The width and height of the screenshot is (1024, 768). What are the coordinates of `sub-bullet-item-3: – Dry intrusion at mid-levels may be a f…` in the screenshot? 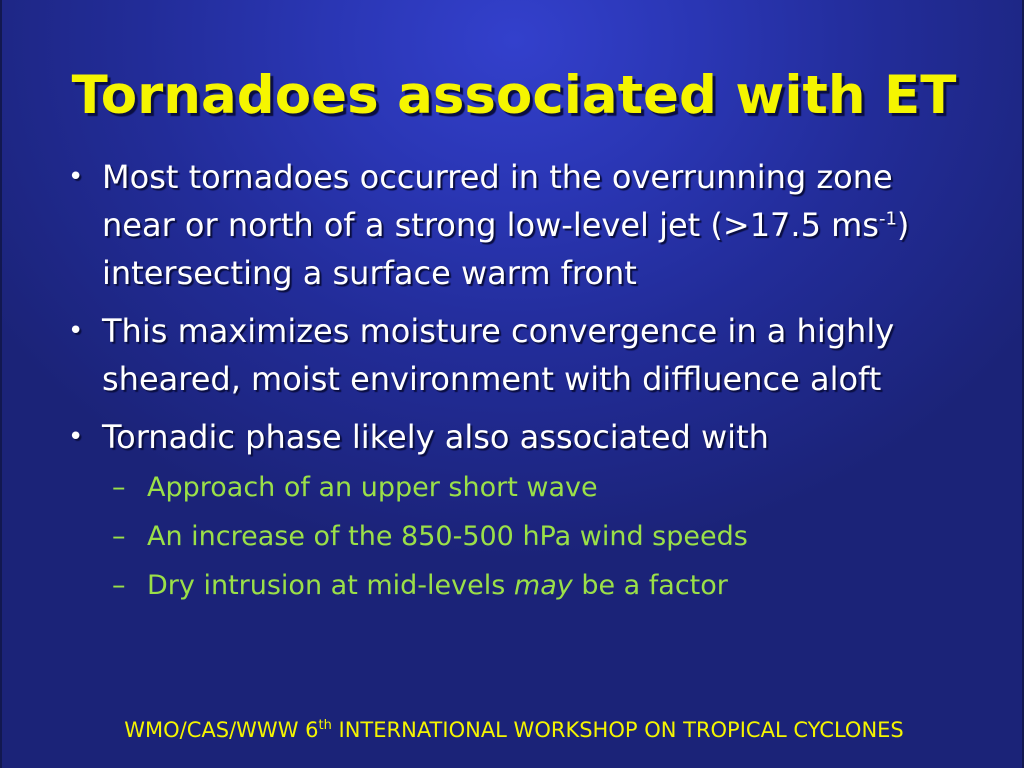 It's located at (537, 585).